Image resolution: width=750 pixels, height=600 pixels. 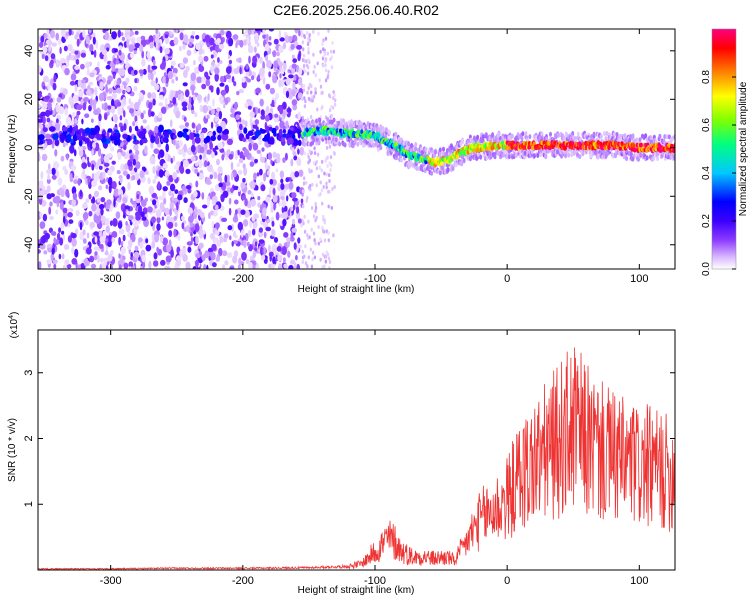 What do you see at coordinates (706, 125) in the screenshot?
I see `colorbar-tick-label: 0.6` at bounding box center [706, 125].